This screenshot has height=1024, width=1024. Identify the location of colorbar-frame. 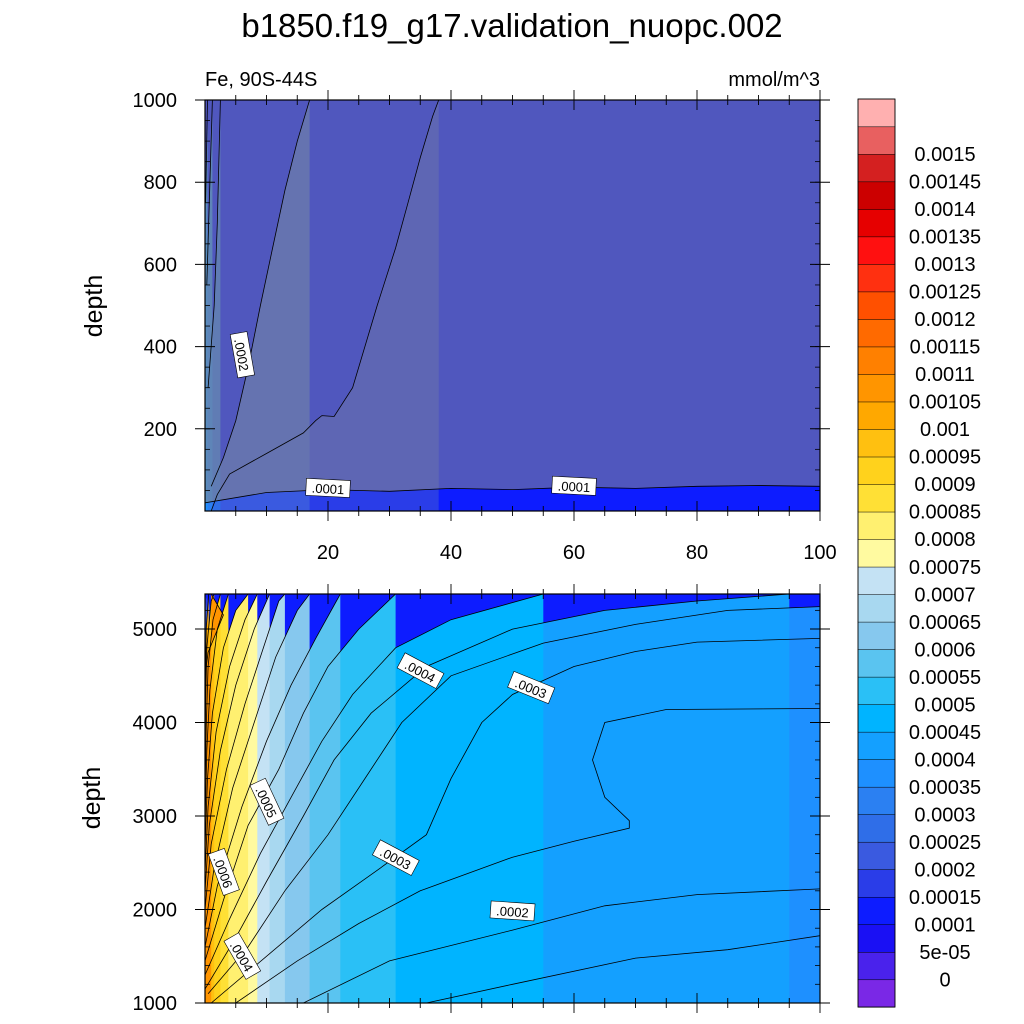
(876, 553).